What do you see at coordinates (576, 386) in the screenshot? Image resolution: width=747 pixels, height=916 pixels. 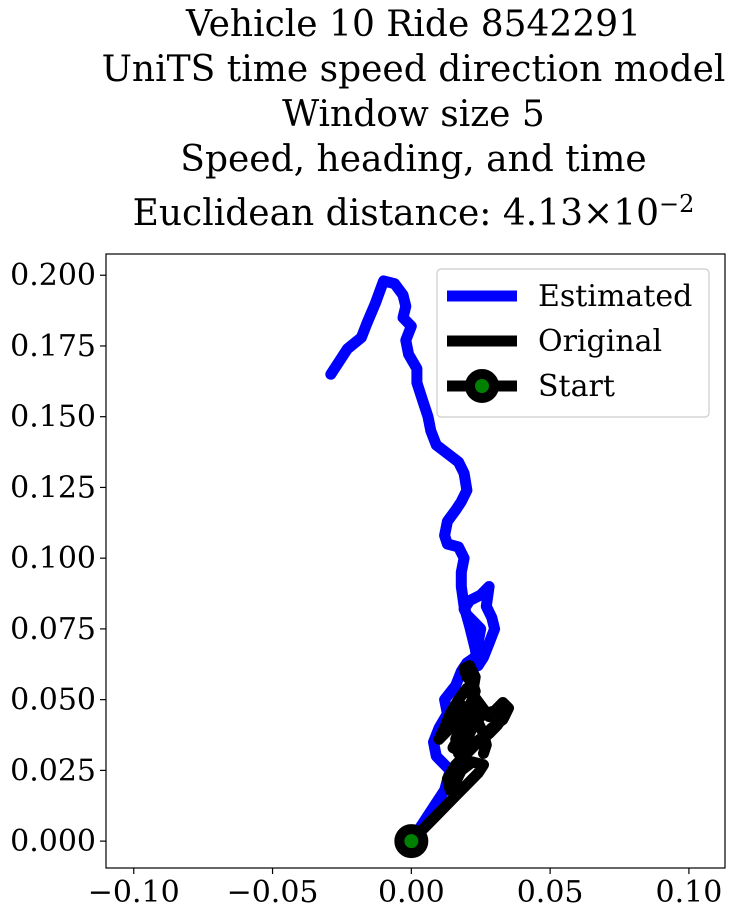 I see `legend-label-start: Start` at bounding box center [576, 386].